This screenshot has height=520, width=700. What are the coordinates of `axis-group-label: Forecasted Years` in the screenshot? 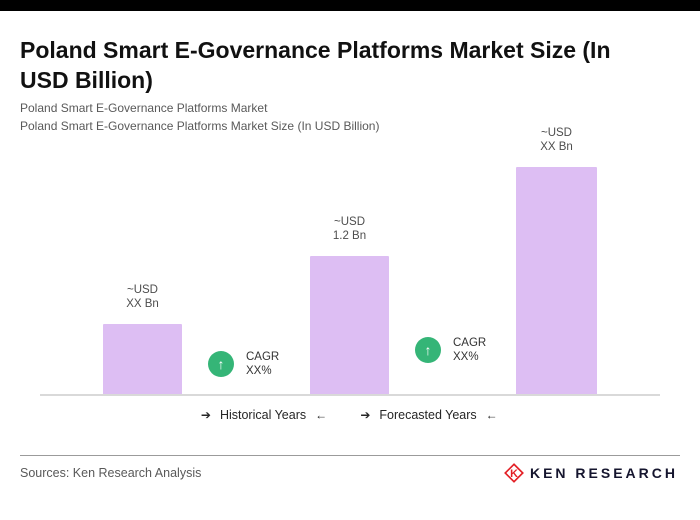 It's located at (428, 415).